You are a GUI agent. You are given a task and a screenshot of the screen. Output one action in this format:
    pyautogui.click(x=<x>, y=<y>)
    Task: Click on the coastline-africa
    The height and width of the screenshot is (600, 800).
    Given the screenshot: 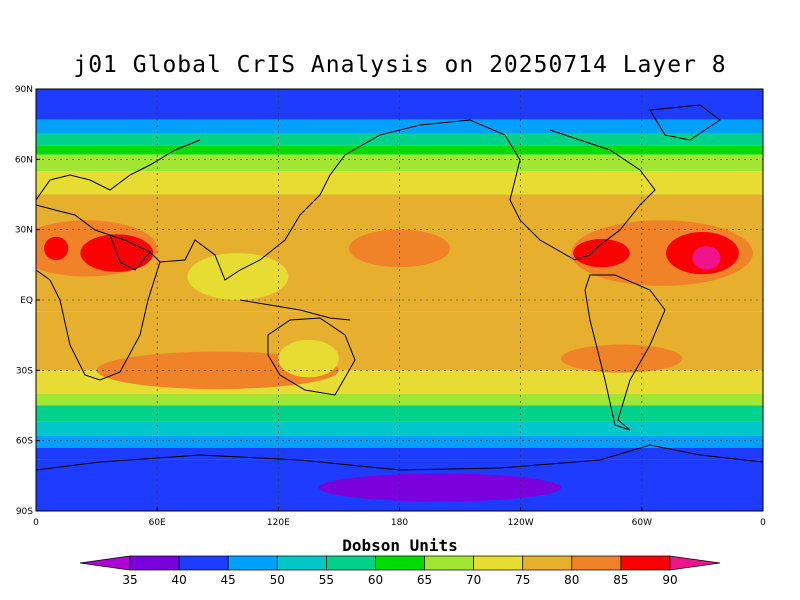 What is the action you would take?
    pyautogui.click(x=98, y=292)
    